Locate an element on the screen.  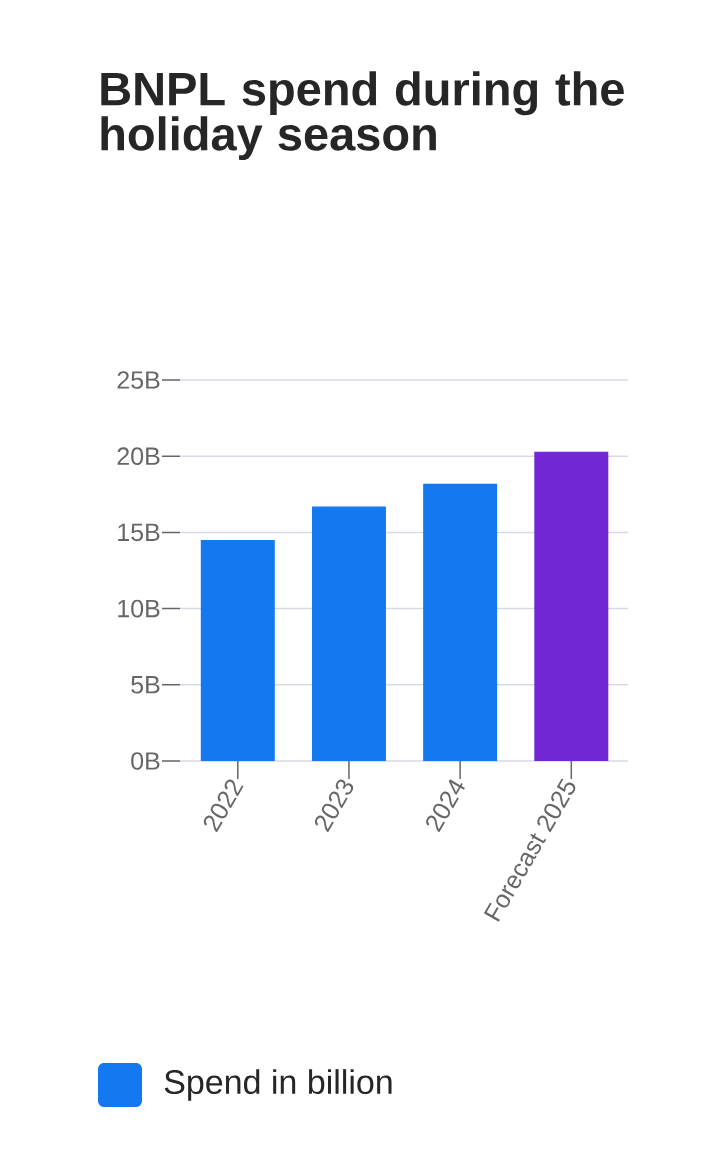
y-tick-label: 5B is located at coordinates (145, 685).